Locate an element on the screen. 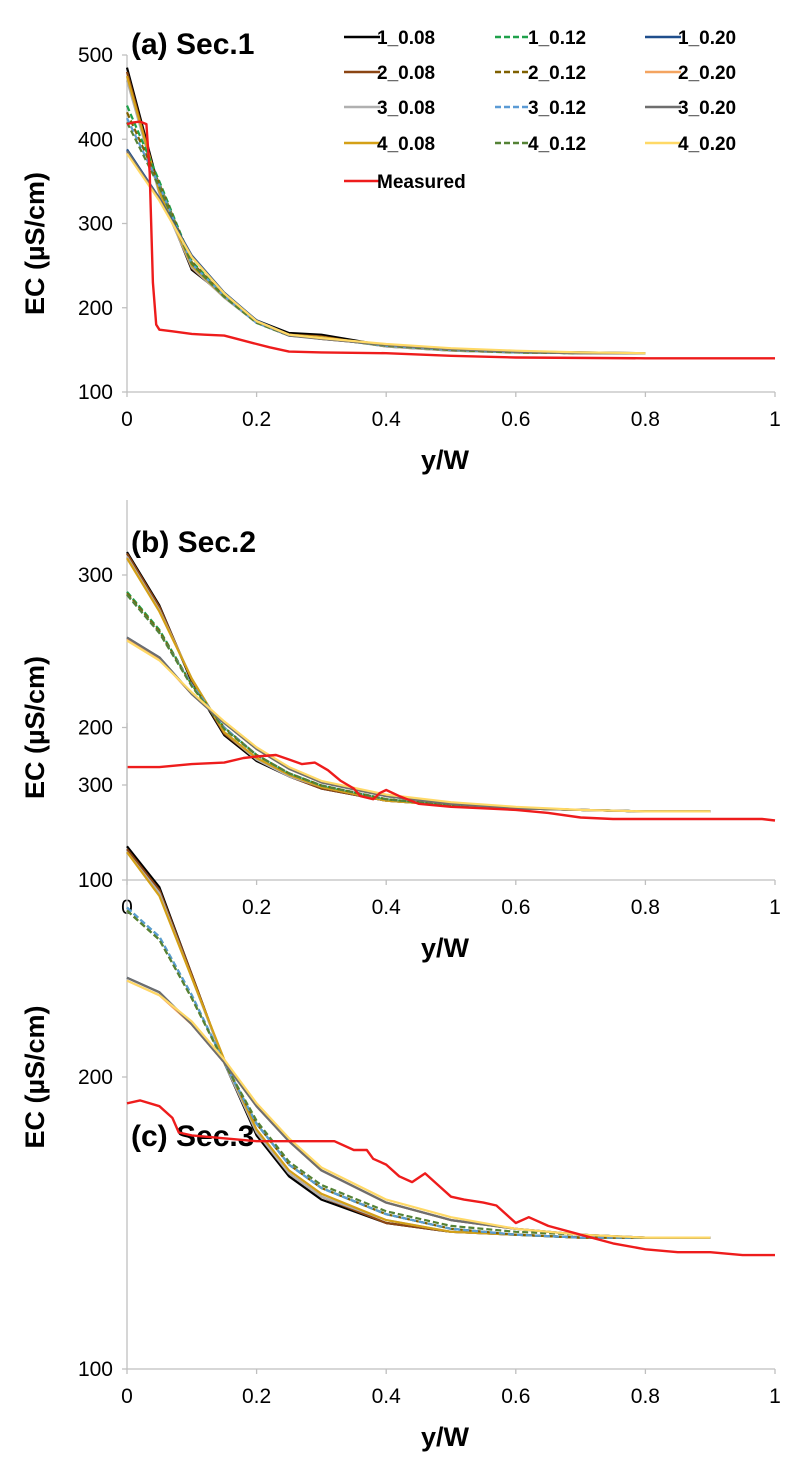 This screenshot has width=797, height=1460. legend-item: 1_0.08 is located at coordinates (389, 38).